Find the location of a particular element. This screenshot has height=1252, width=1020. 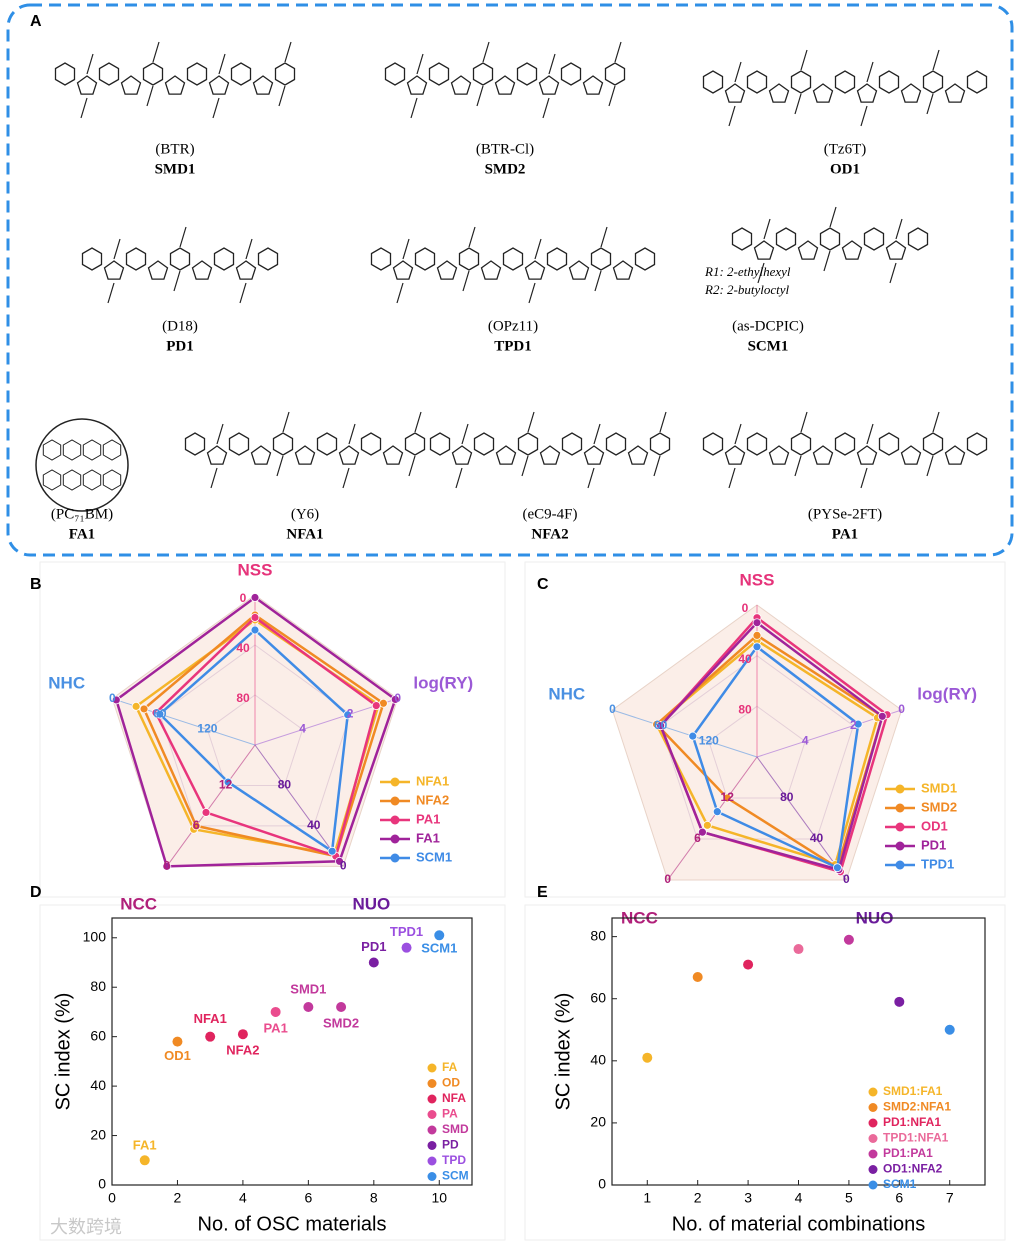

y-tick-label: 80 is located at coordinates (98, 986).